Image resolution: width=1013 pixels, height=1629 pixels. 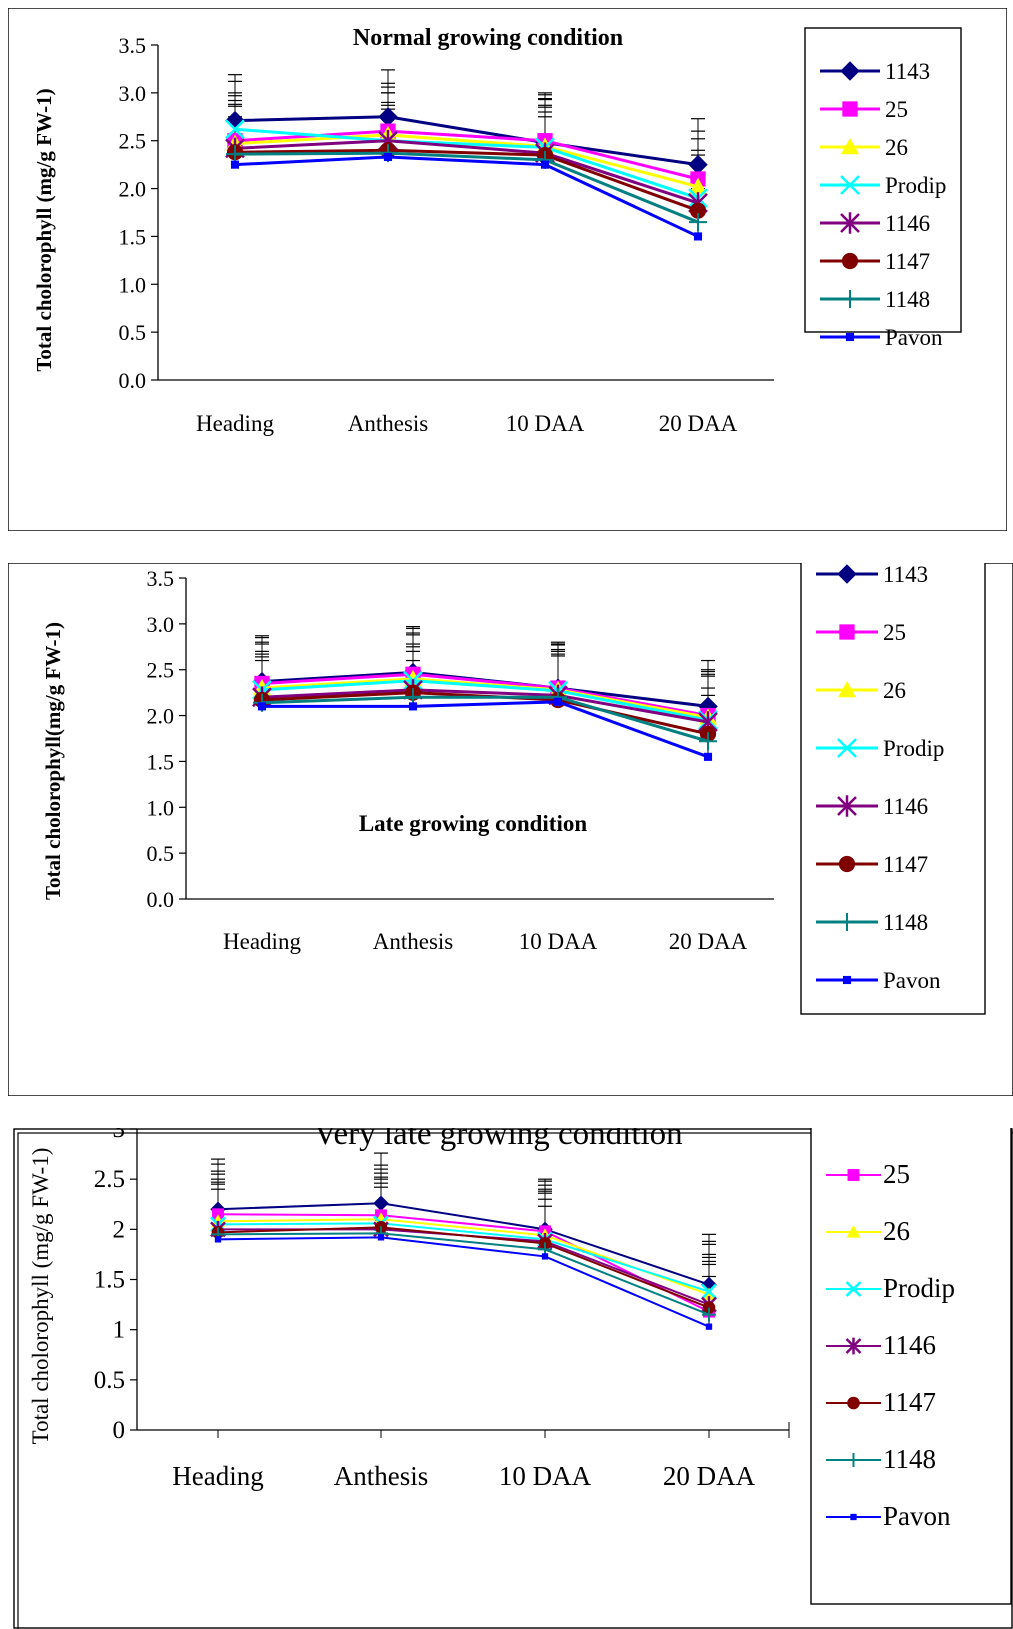 I want to click on y-tick-label: 0.0, so click(x=161, y=899).